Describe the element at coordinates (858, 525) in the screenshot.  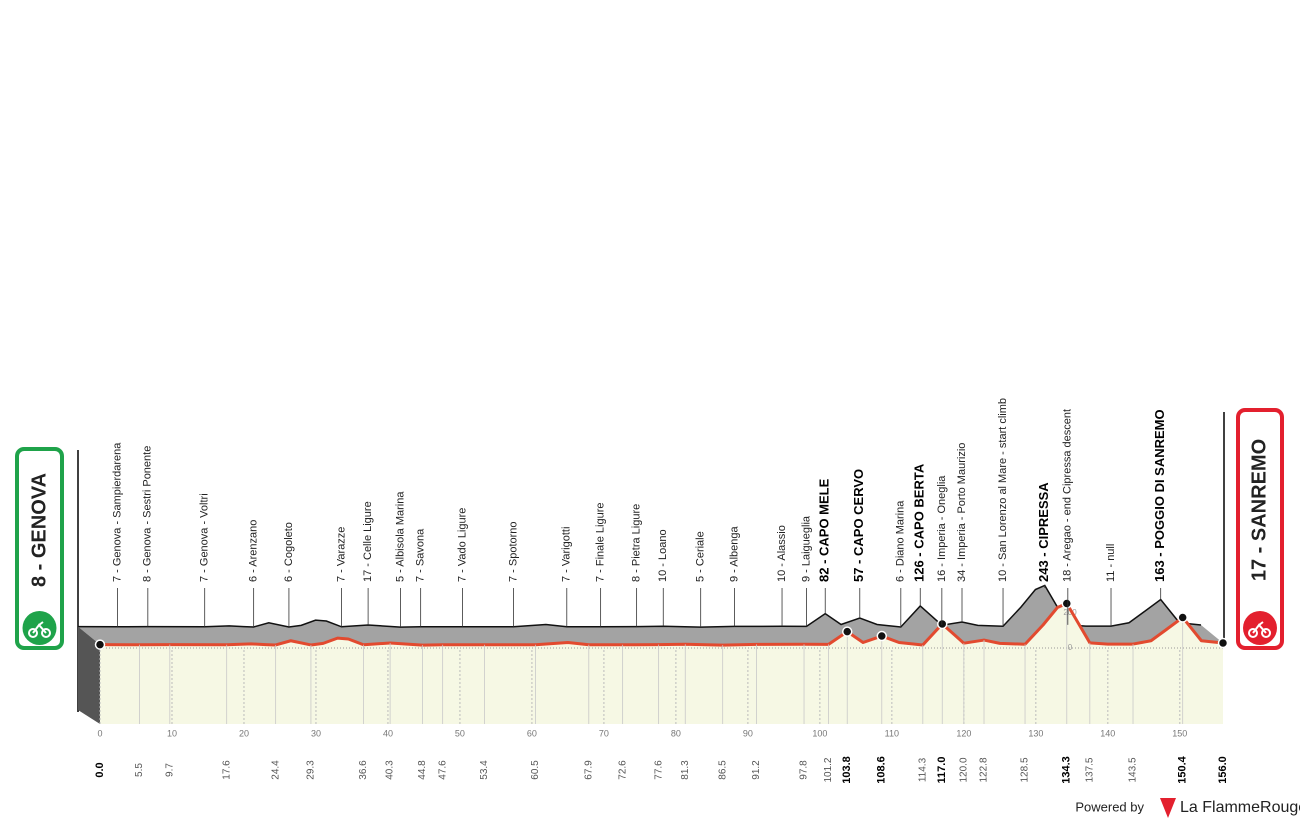
I see `waypoint-label: 57 - CAPO CERVO` at that location.